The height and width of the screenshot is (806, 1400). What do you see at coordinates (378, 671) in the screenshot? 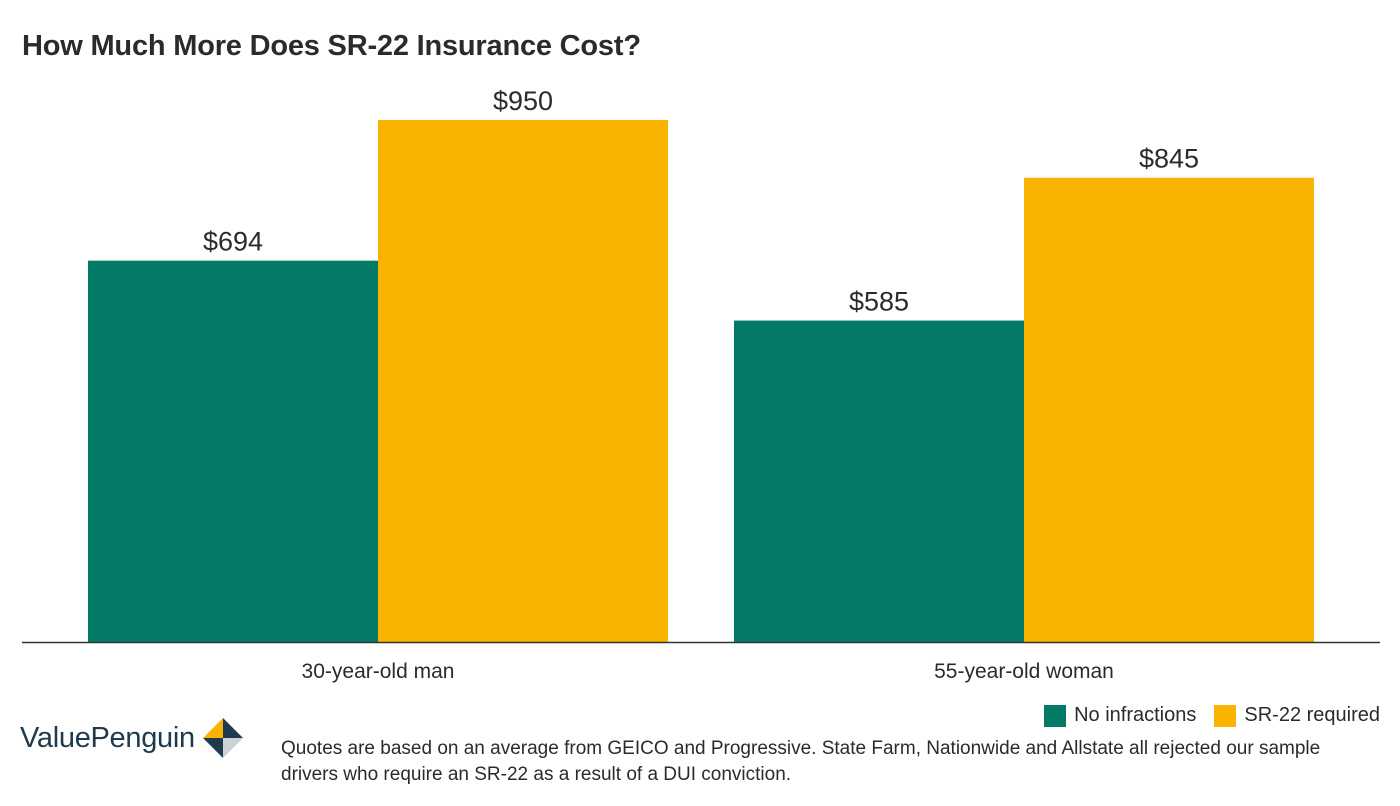
I see `x-tick-label: 30-year-old man` at bounding box center [378, 671].